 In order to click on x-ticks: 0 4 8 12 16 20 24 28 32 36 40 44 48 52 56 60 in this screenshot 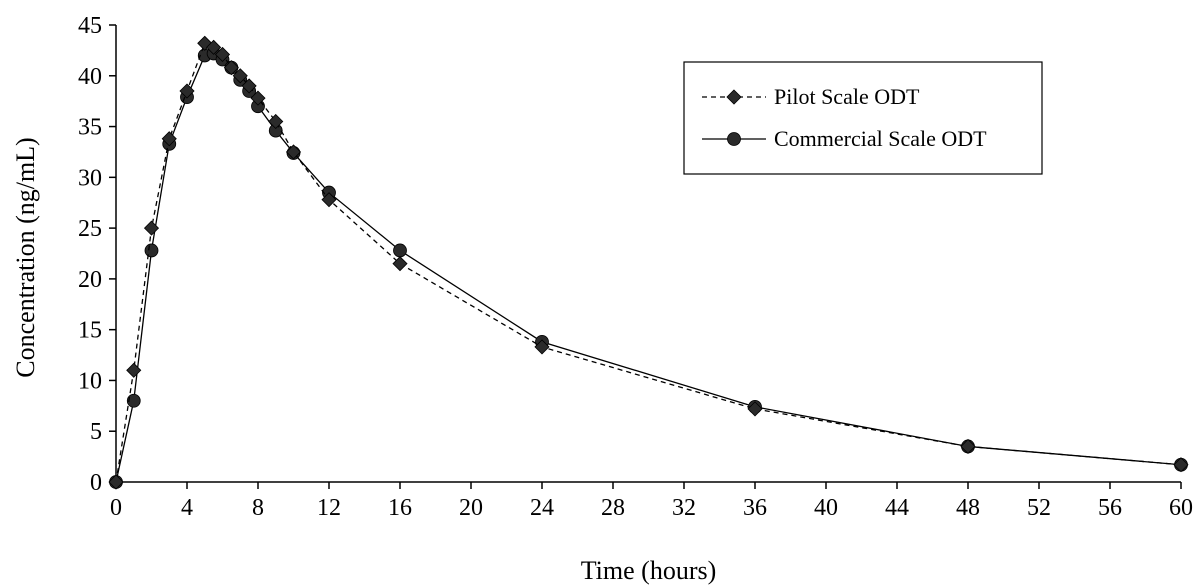, I will do `click(651, 501)`.